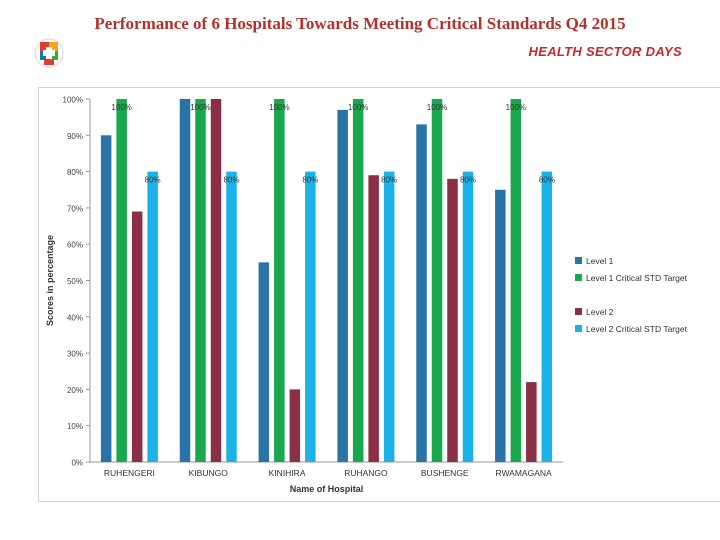 This screenshot has height=540, width=720. I want to click on x-tick-label: RUHANGO, so click(366, 473).